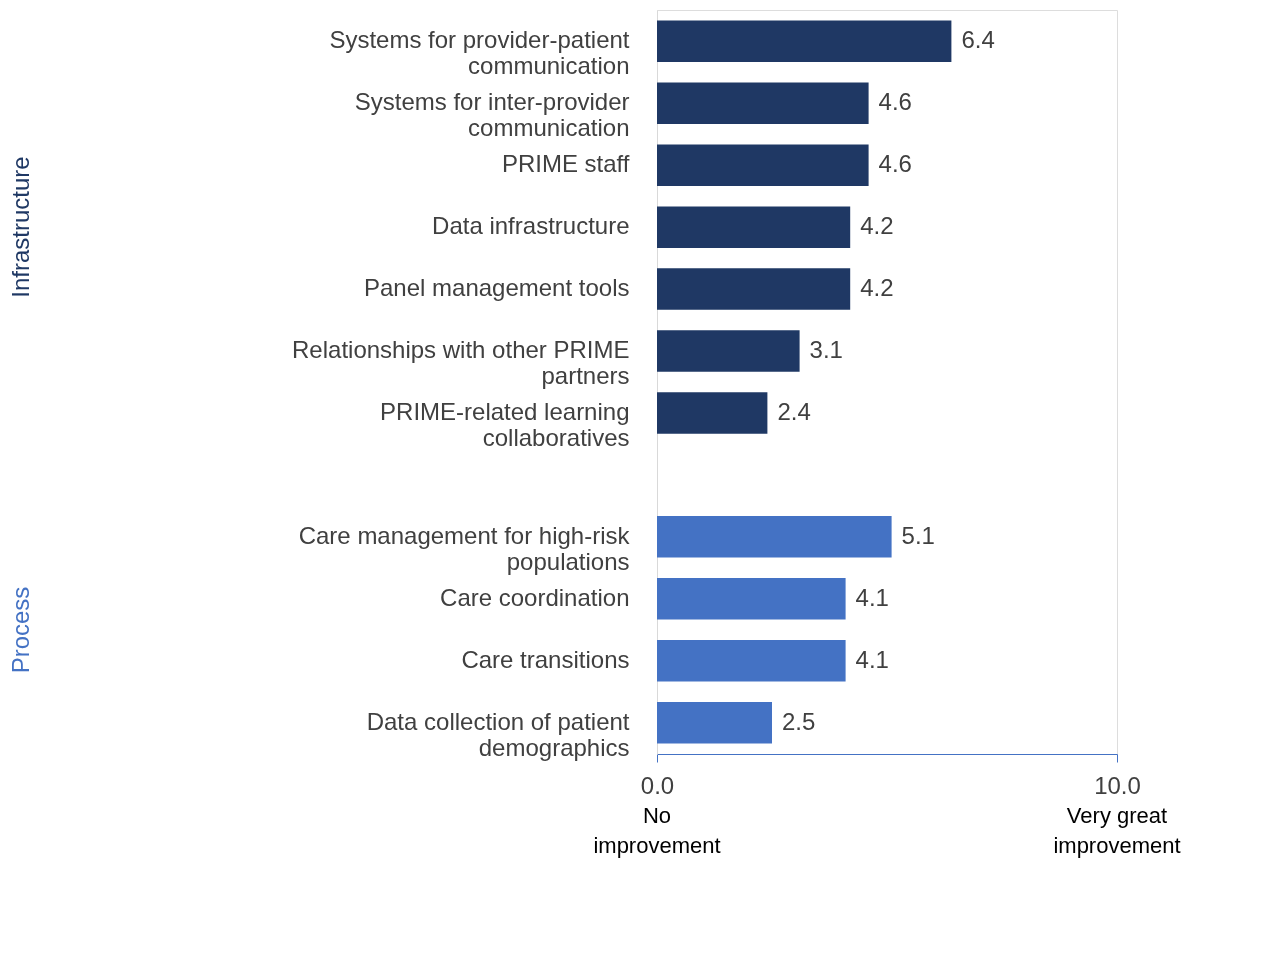  Describe the element at coordinates (464, 548) in the screenshot. I see `y-tick-label: Care management for high-risk populations` at that location.